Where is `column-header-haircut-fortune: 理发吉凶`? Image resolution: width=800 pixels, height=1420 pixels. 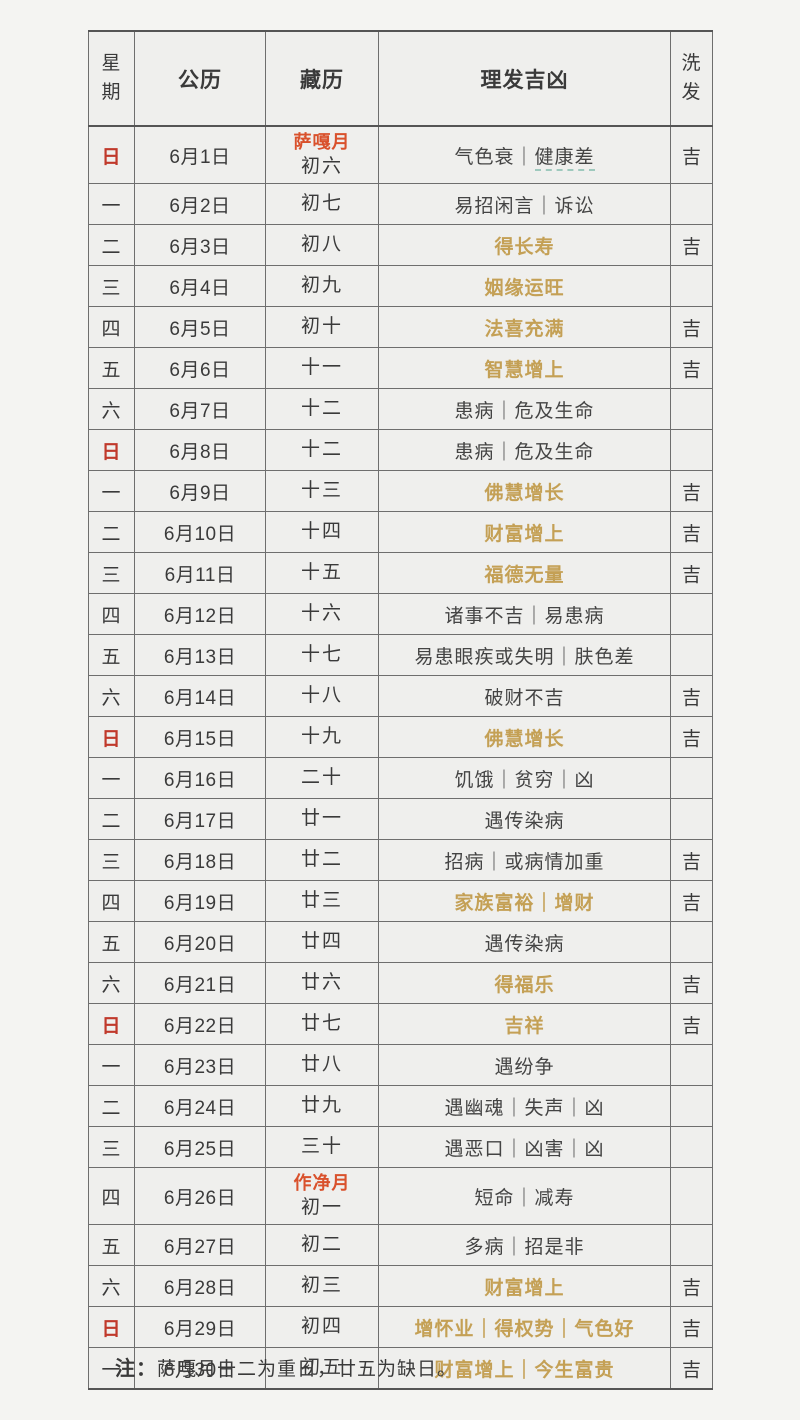 column-header-haircut-fortune: 理发吉凶 is located at coordinates (524, 78).